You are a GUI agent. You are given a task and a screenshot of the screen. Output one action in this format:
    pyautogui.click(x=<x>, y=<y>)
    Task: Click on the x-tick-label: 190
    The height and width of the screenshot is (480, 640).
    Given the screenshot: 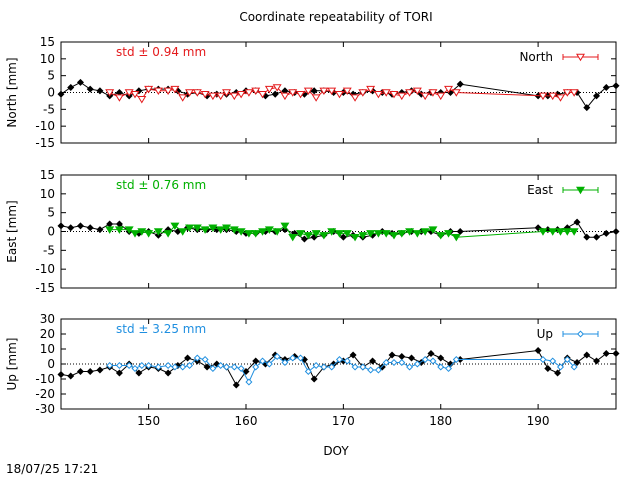 What is the action you would take?
    pyautogui.click(x=538, y=421)
    